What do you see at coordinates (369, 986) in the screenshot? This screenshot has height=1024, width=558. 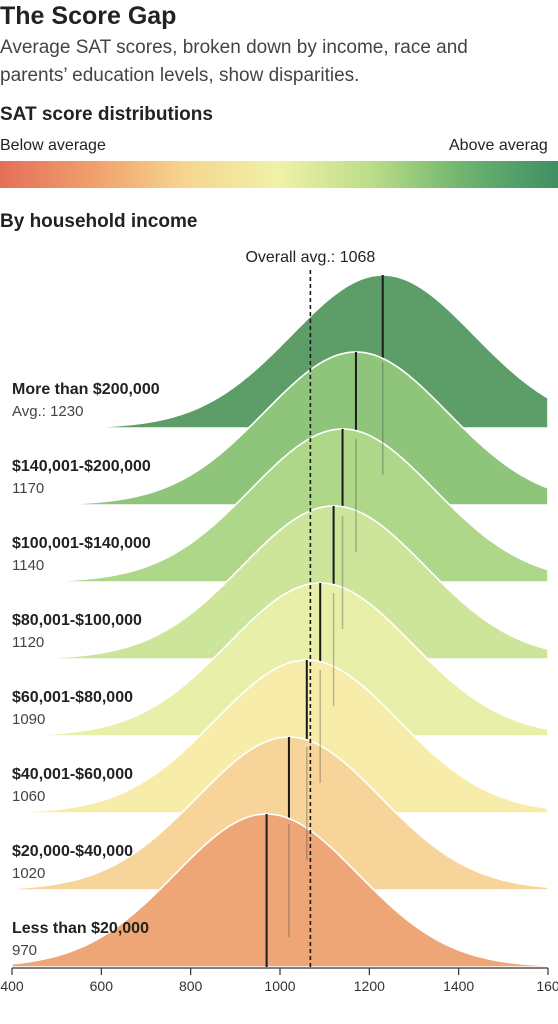 I see `x-tick-label: 1200` at bounding box center [369, 986].